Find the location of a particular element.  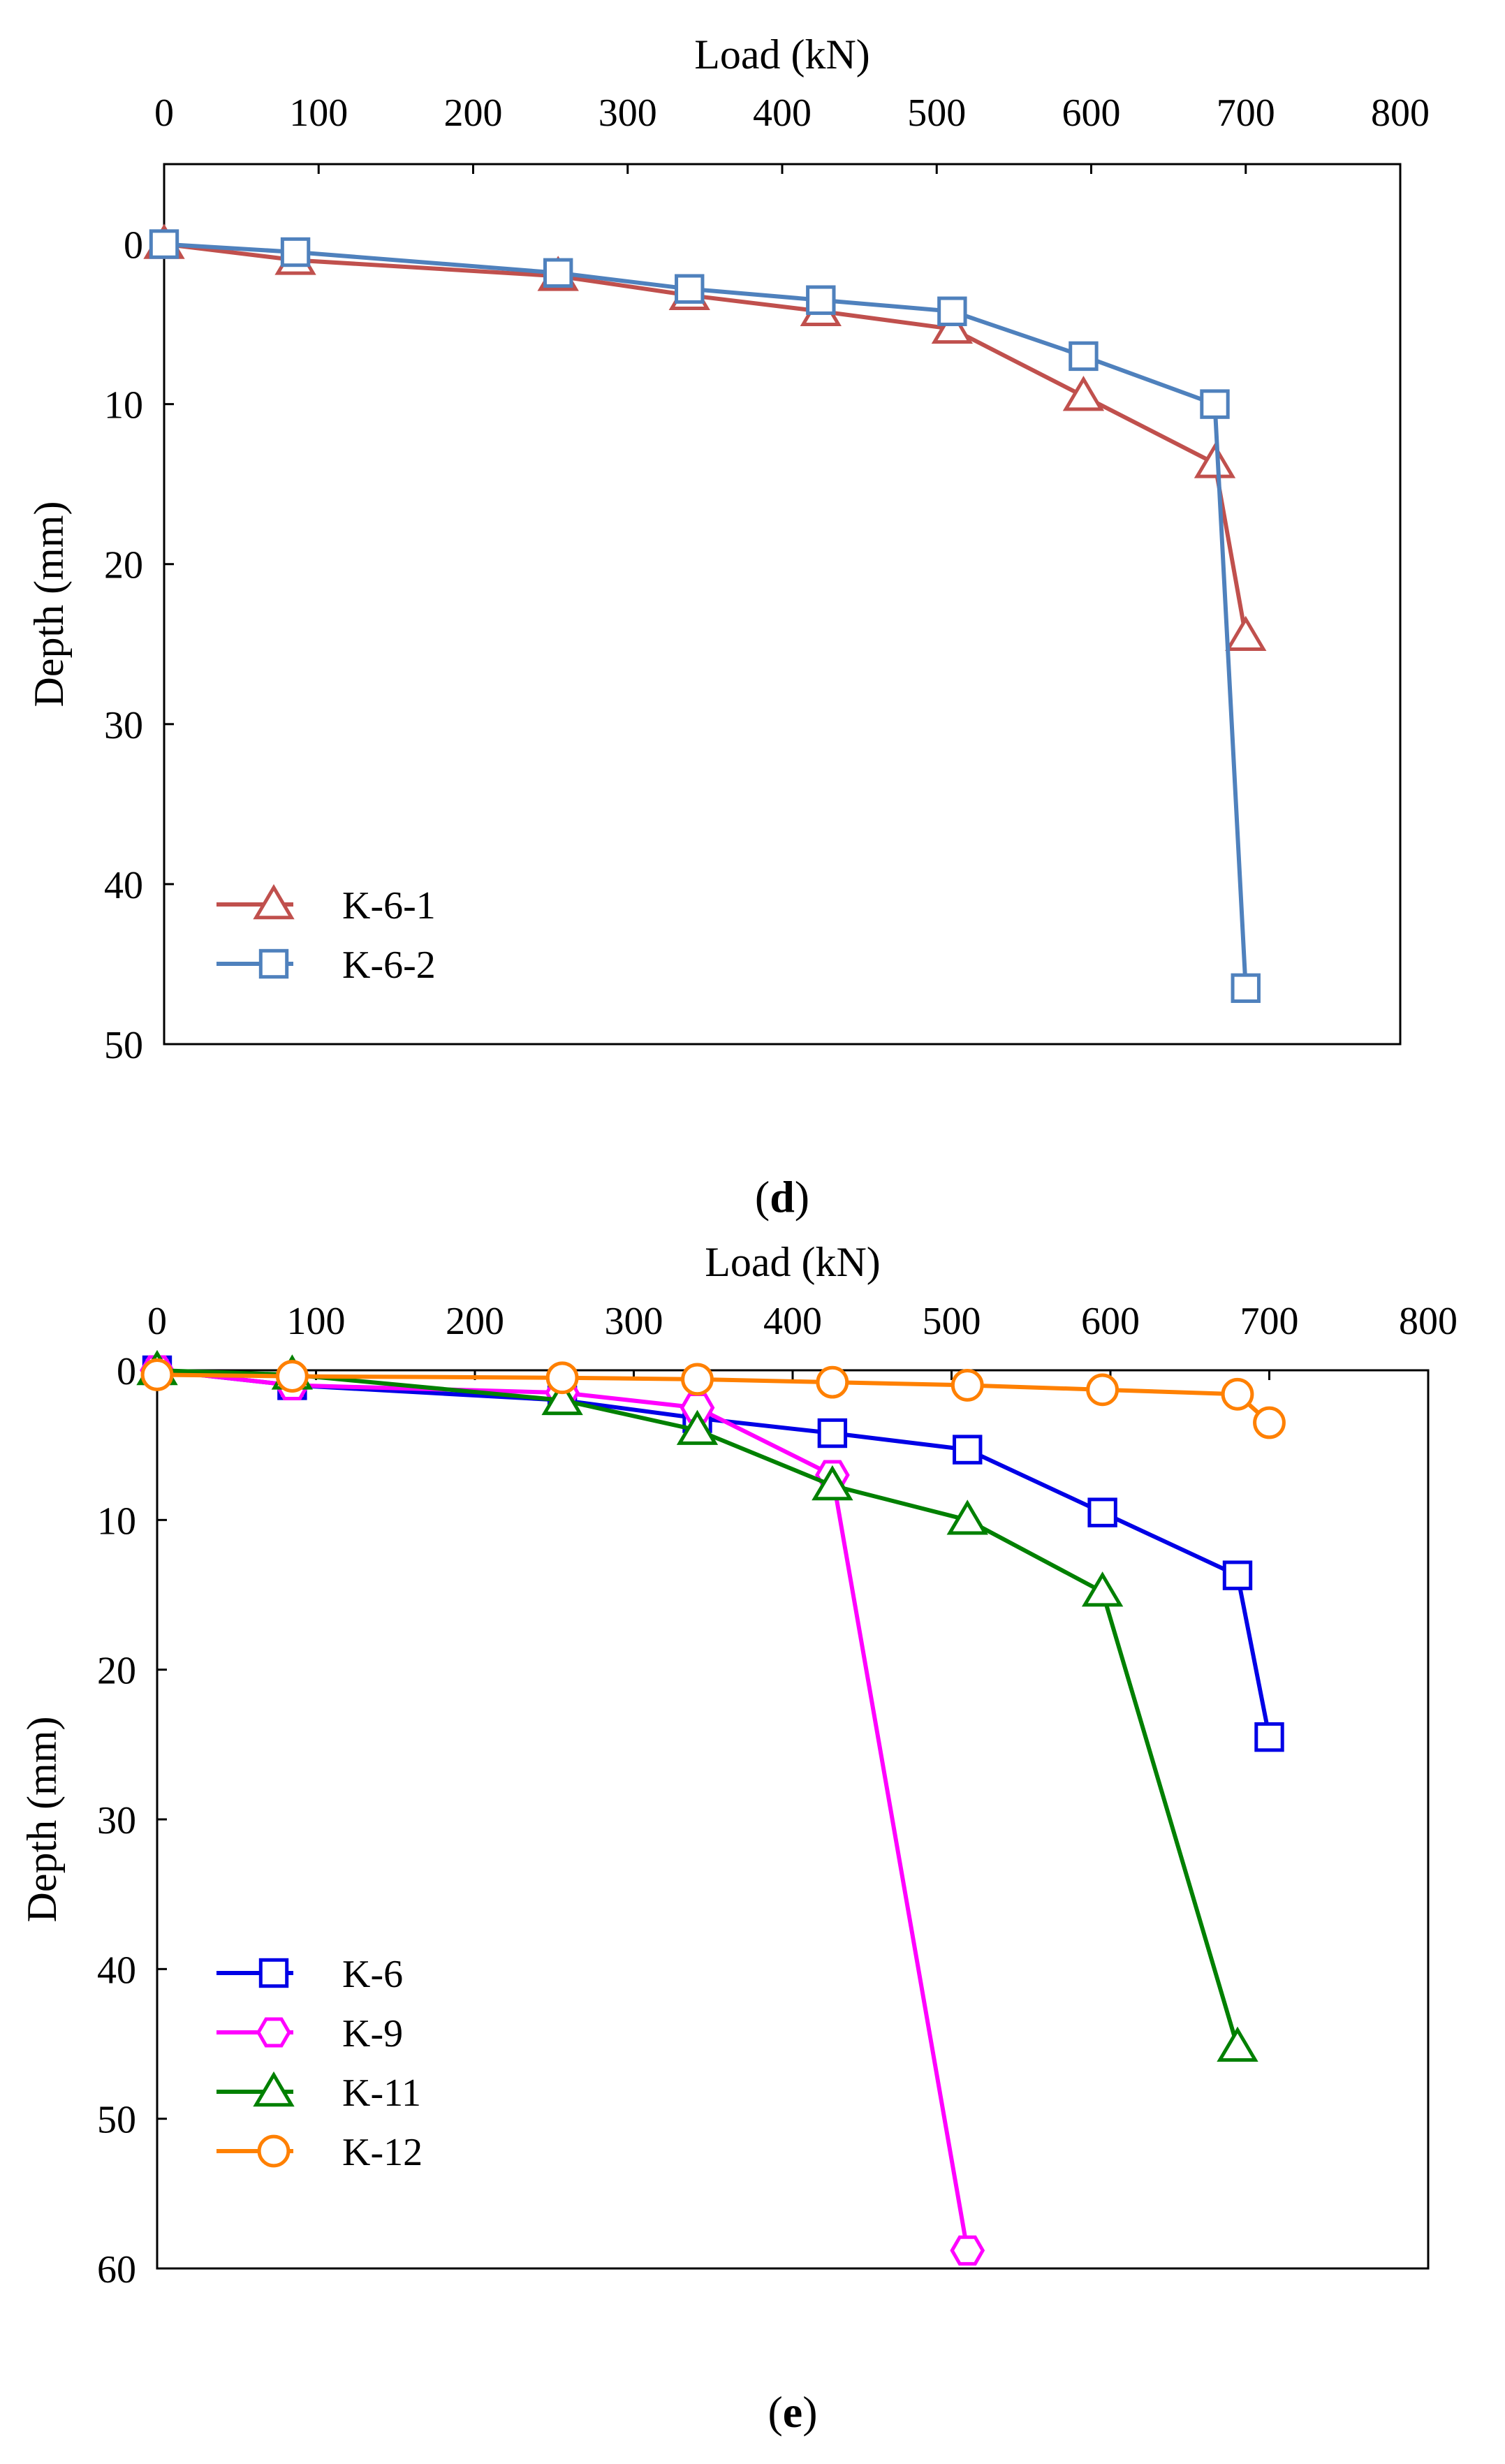

legend: K-6-1 K-6-2 is located at coordinates (326, 935).